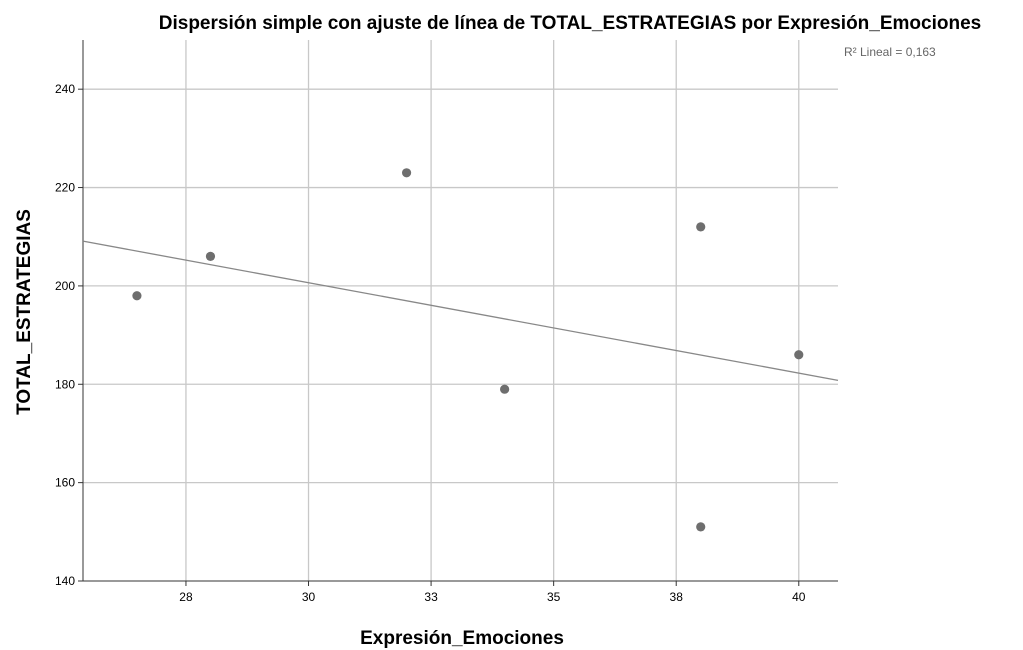 The height and width of the screenshot is (650, 1023). What do you see at coordinates (799, 597) in the screenshot?
I see `x-tick-label-5: 40` at bounding box center [799, 597].